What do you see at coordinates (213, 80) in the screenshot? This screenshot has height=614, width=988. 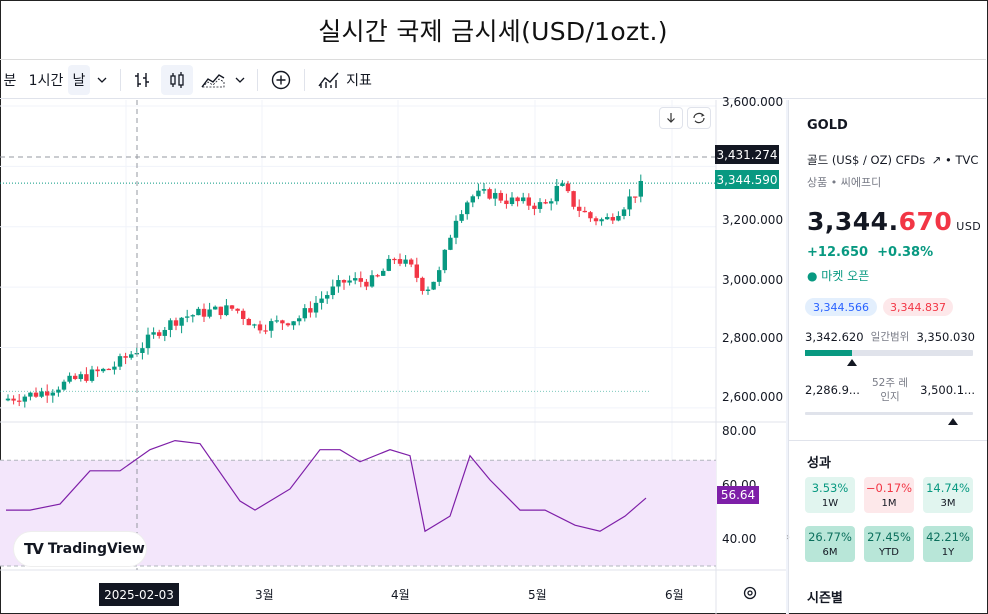 I see `area-chart-button` at bounding box center [213, 80].